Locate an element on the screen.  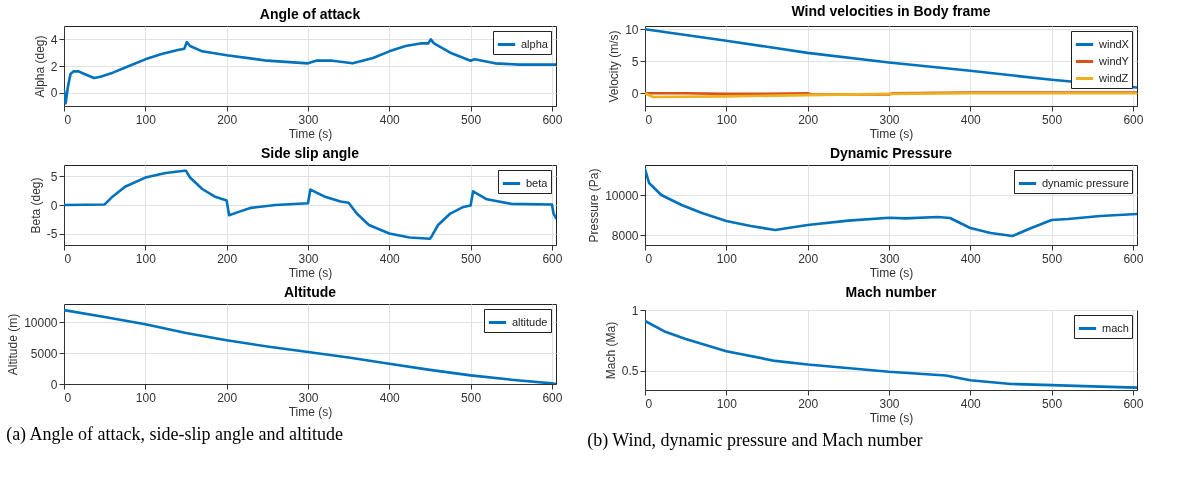
text: (b) Wind, dynamic pressure and Mach number is located at coordinates (755, 440).